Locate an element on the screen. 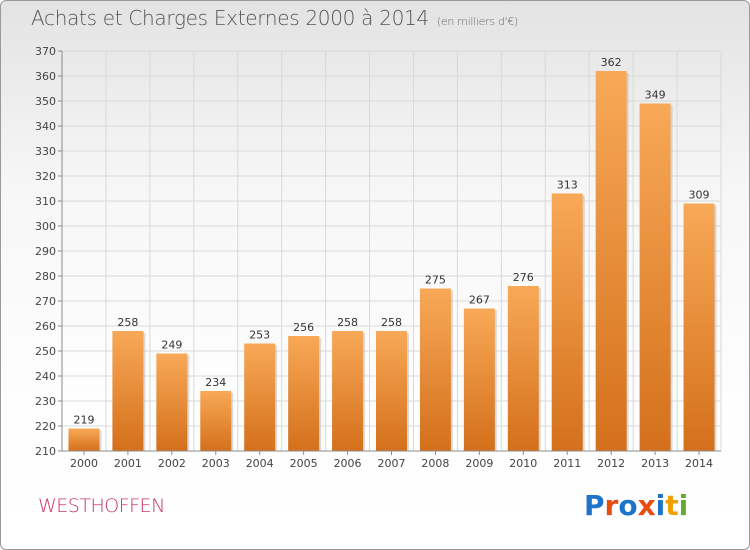 Image resolution: width=750 pixels, height=550 pixels. y-tick-label: 210 is located at coordinates (45, 451).